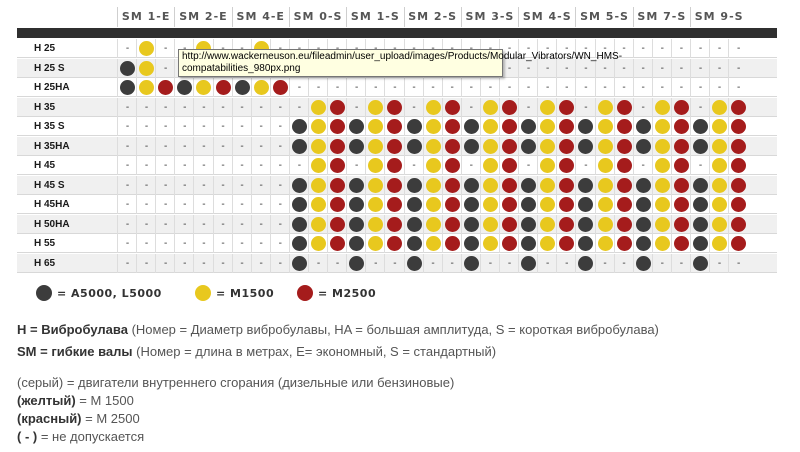 The image size is (800, 452). Describe the element at coordinates (49, 68) in the screenshot. I see `row-label: H 25 S` at that location.